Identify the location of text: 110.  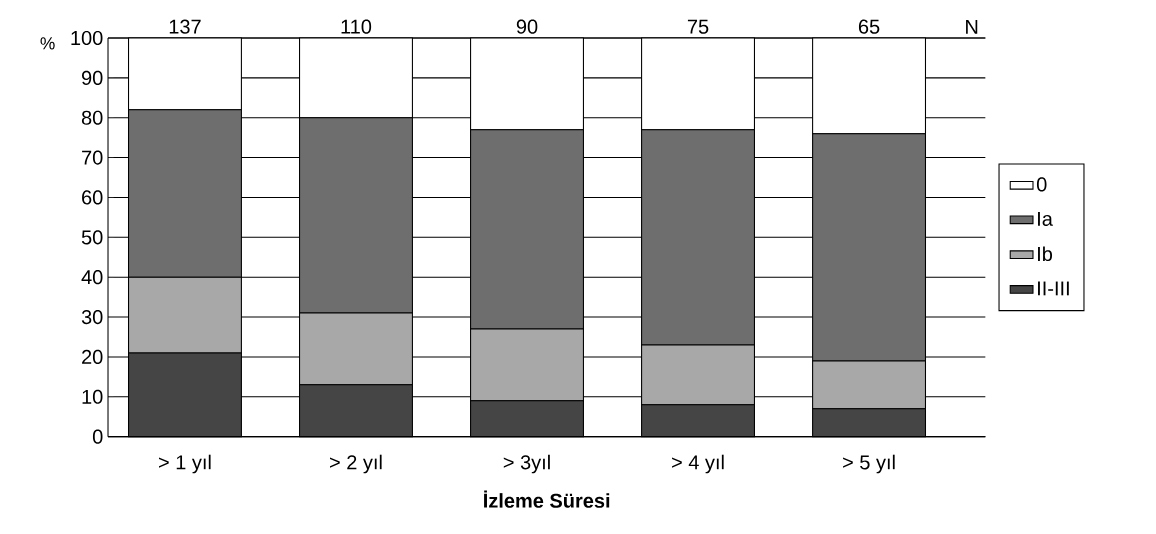
(356, 26).